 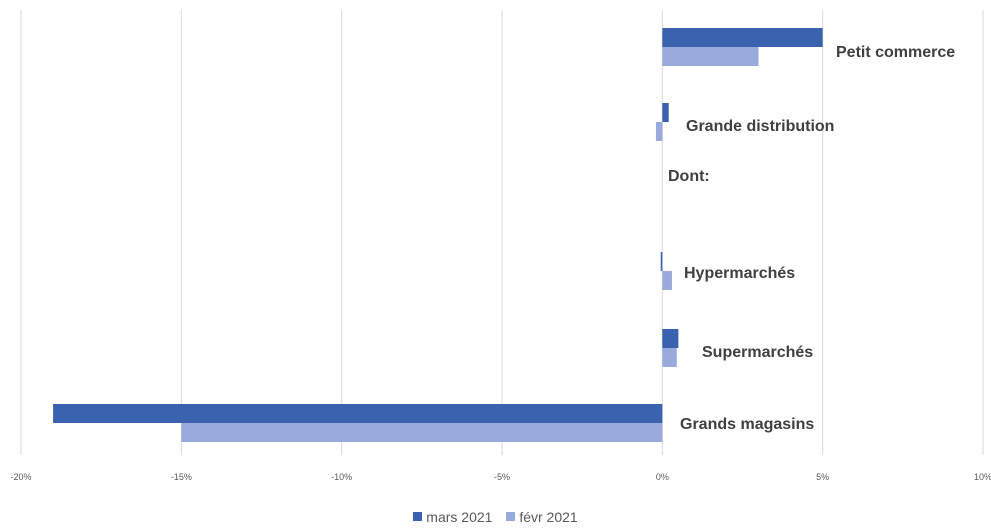 What do you see at coordinates (20, 477) in the screenshot?
I see `x-tick-label: -20%` at bounding box center [20, 477].